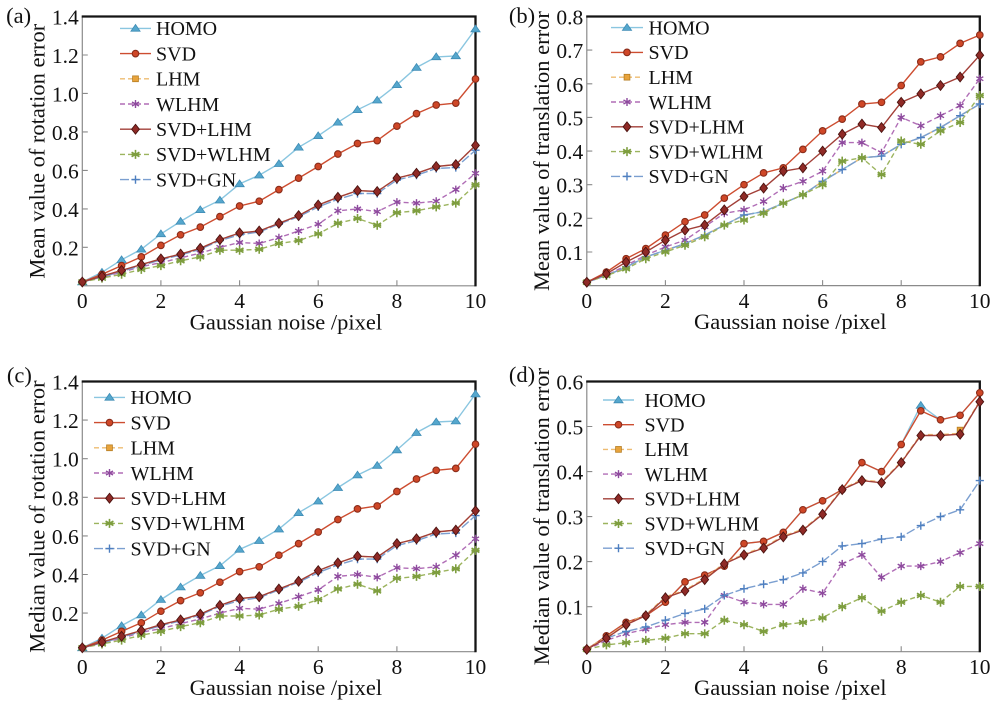 This screenshot has height=712, width=1000. I want to click on svg-text: 0.7, so click(569, 51).